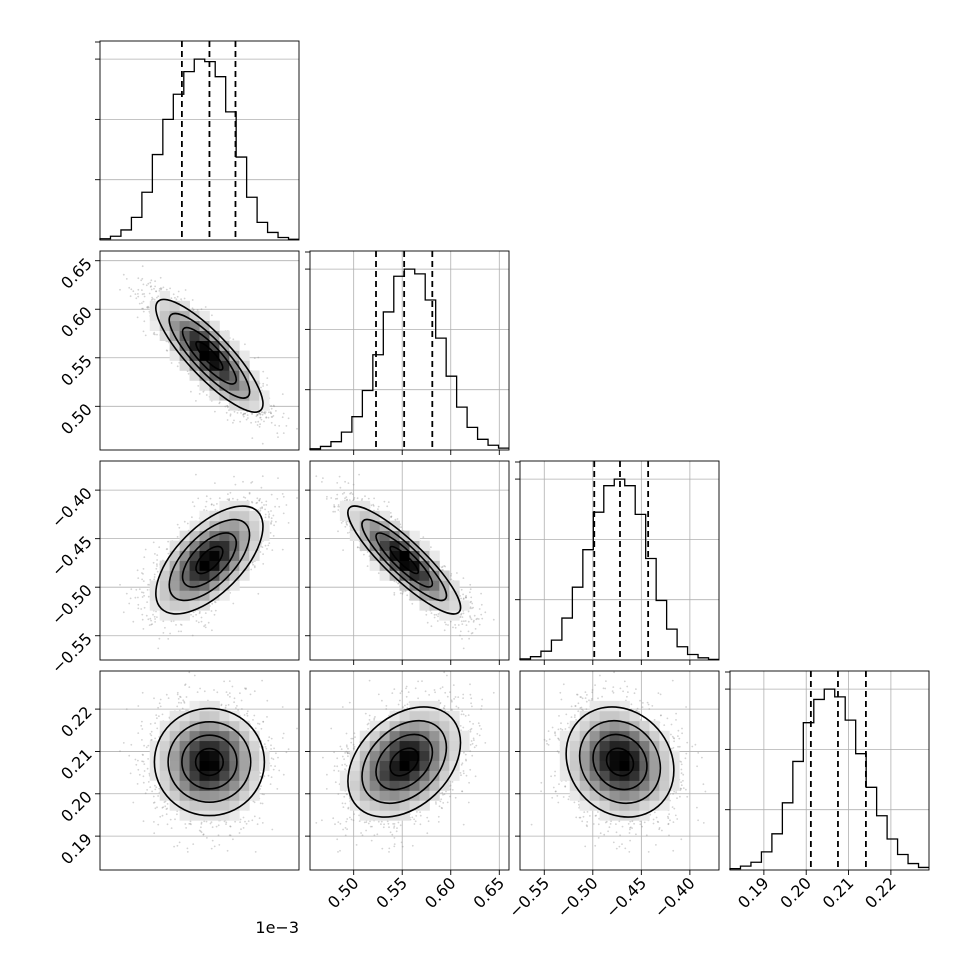  Describe the element at coordinates (626, 897) in the screenshot. I see `x-tick-label: −0.45` at that location.